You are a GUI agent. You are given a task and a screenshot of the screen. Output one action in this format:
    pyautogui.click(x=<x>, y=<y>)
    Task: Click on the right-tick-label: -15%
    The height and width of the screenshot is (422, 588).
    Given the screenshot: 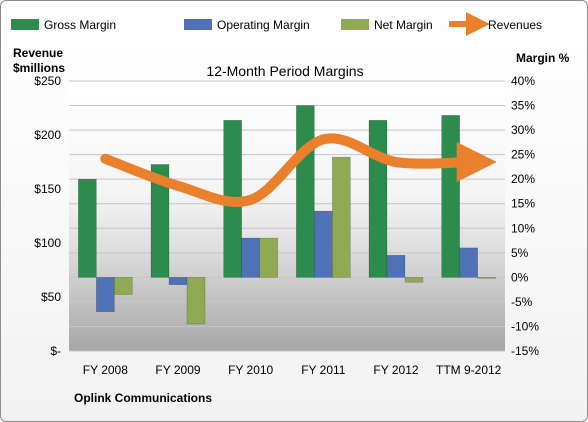 What is the action you would take?
    pyautogui.click(x=525, y=351)
    